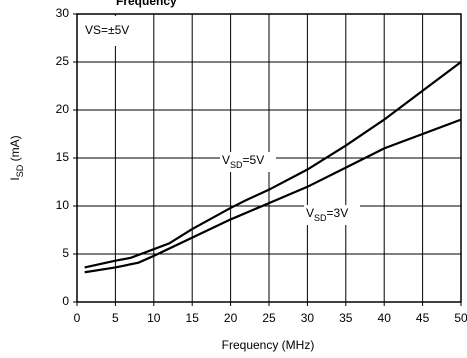 The width and height of the screenshot is (467, 358). What do you see at coordinates (385, 318) in the screenshot?
I see `x-tick-label: 40` at bounding box center [385, 318].